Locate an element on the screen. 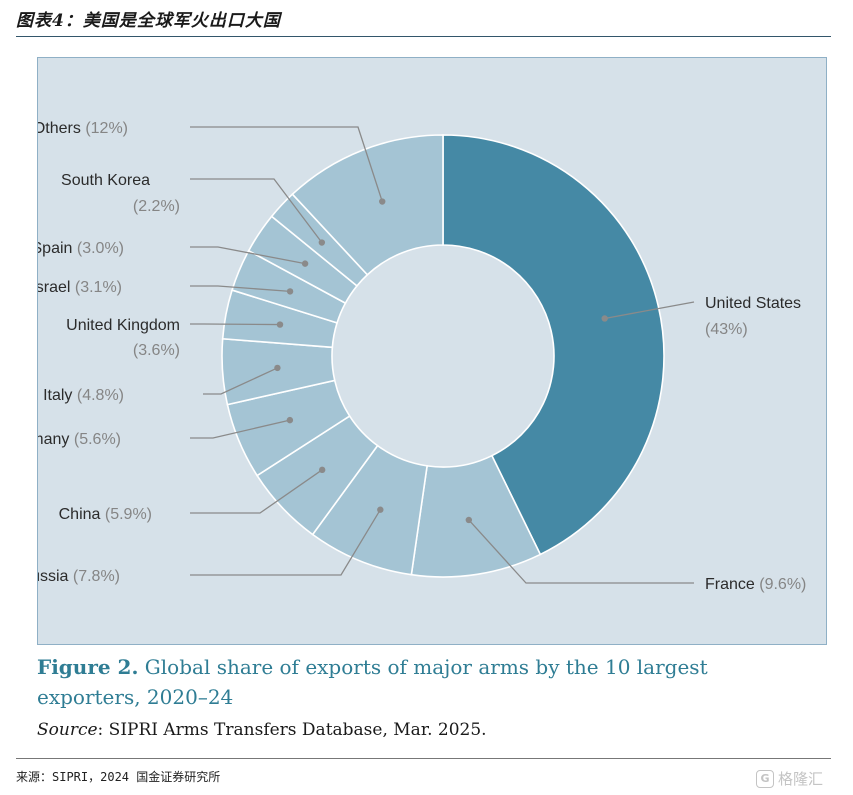  label-china: China (5.9%) is located at coordinates (105, 514).